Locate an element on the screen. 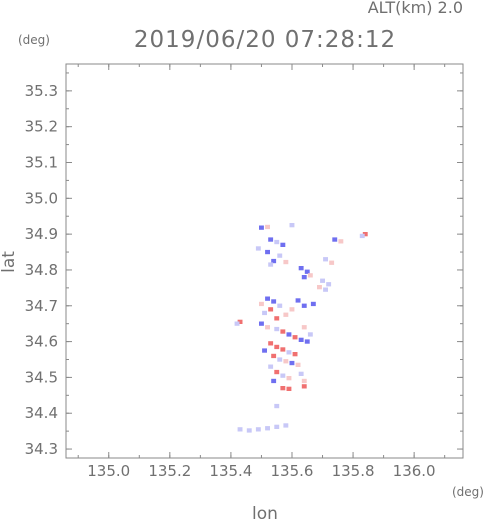 The height and width of the screenshot is (521, 491). chart-title: 2019/06/20 07:28:12 is located at coordinates (265, 40).